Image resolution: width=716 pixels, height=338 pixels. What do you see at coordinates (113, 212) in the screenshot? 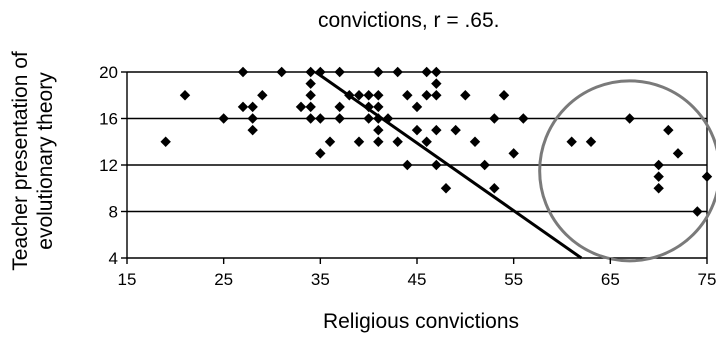
I see `y-tick-label-8: 8` at bounding box center [113, 212].